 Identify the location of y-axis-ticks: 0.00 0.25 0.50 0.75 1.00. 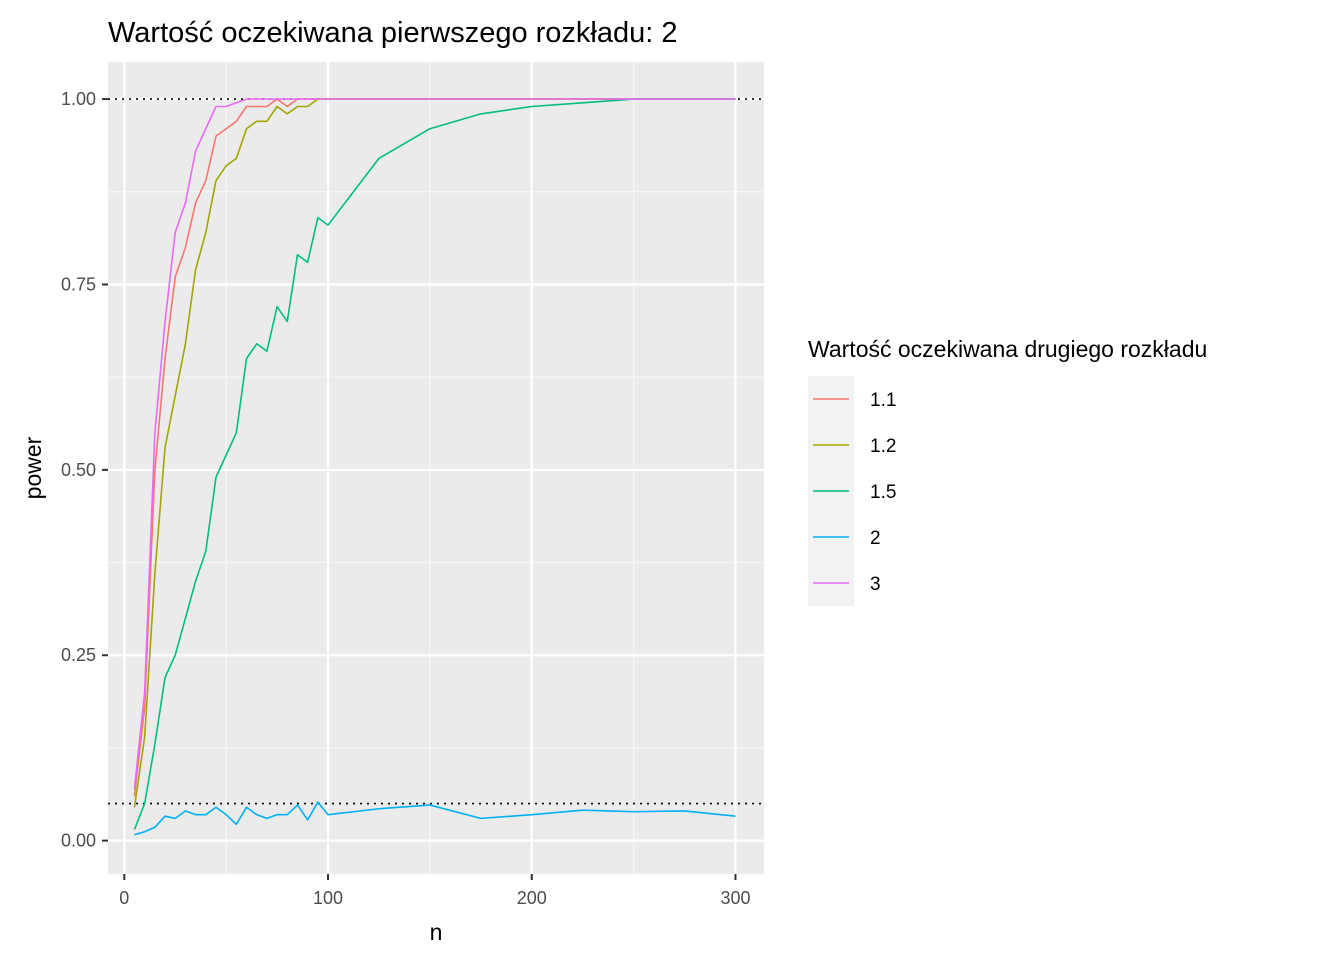
(84, 470).